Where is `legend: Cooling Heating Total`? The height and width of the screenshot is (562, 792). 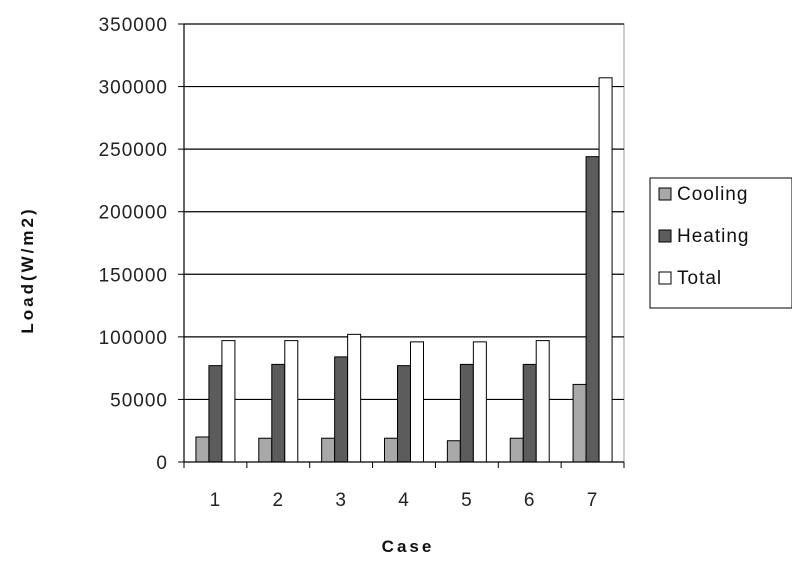 legend: Cooling Heating Total is located at coordinates (720, 243).